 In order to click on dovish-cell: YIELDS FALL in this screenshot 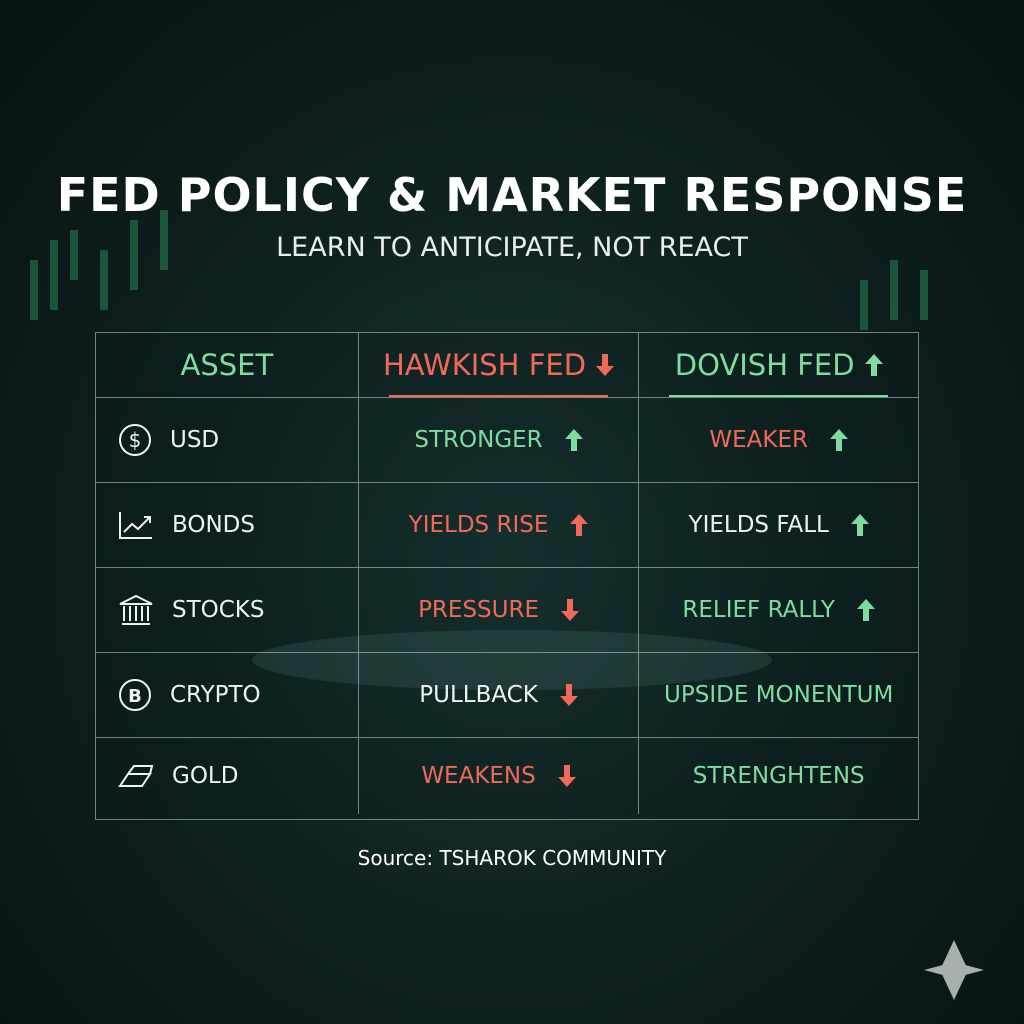, I will do `click(778, 525)`.